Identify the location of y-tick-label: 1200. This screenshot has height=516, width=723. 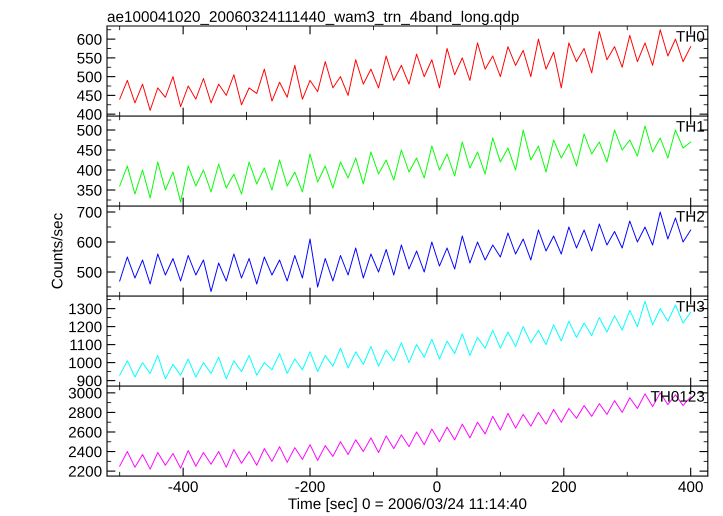
(85, 326).